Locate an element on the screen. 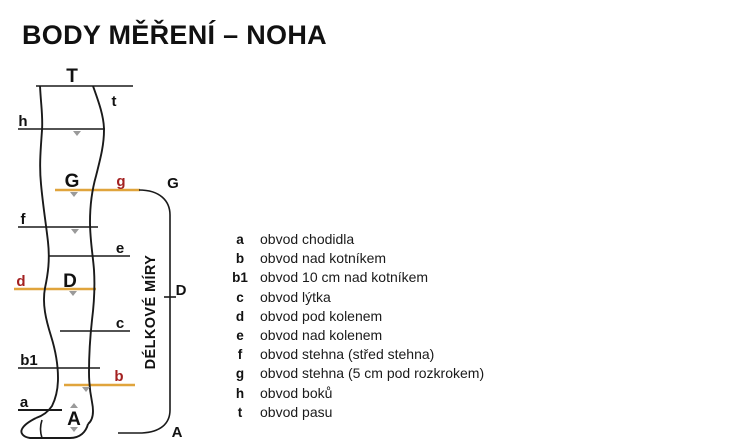 The width and height of the screenshot is (750, 441). triangle-marker-a-top is located at coordinates (74, 405).